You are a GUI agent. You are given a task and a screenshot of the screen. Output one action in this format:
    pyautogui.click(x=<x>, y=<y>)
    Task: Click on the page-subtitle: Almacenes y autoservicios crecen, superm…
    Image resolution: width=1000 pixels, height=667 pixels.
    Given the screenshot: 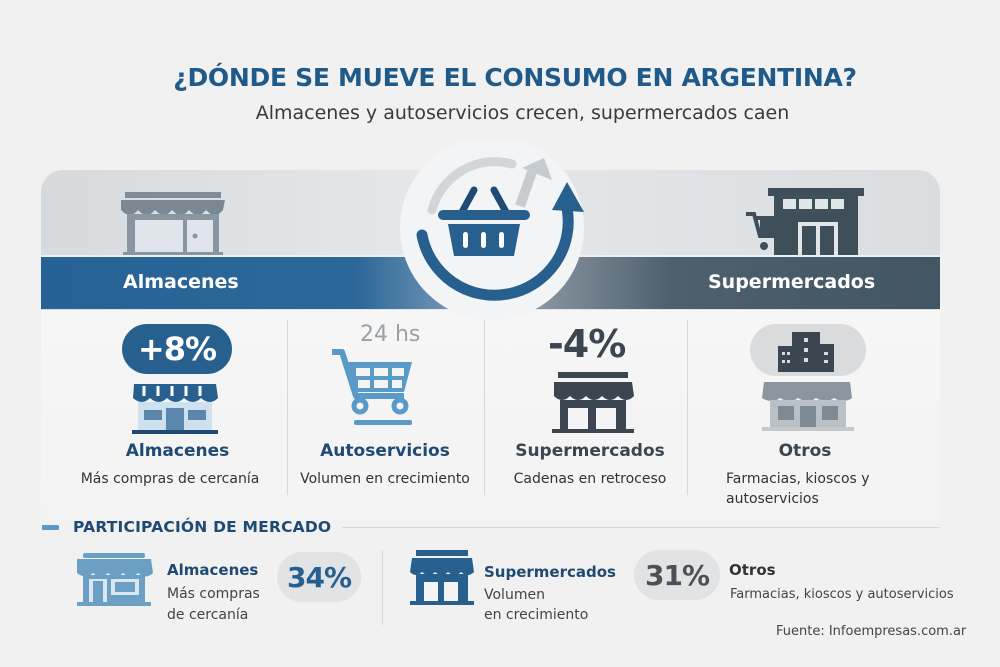 What is the action you would take?
    pyautogui.click(x=522, y=113)
    